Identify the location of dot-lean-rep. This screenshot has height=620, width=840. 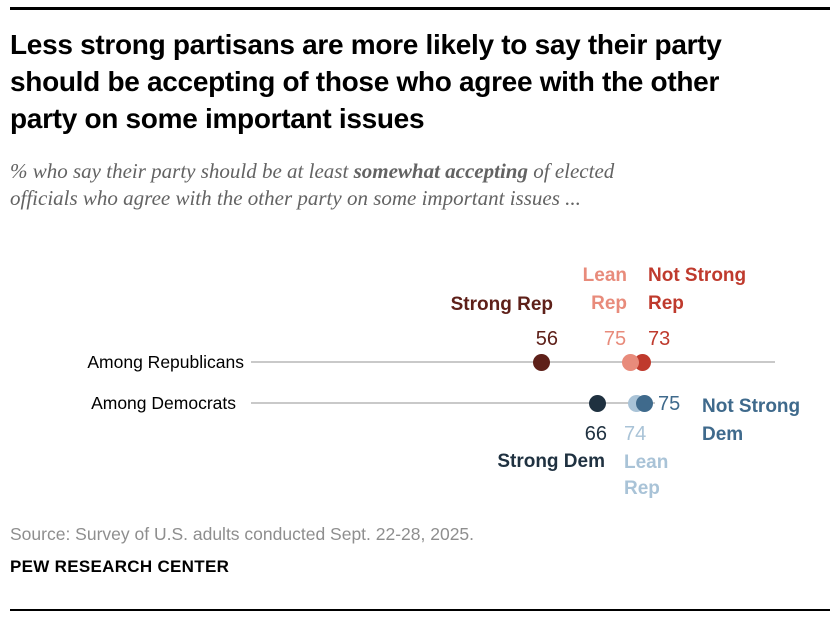
(630, 362).